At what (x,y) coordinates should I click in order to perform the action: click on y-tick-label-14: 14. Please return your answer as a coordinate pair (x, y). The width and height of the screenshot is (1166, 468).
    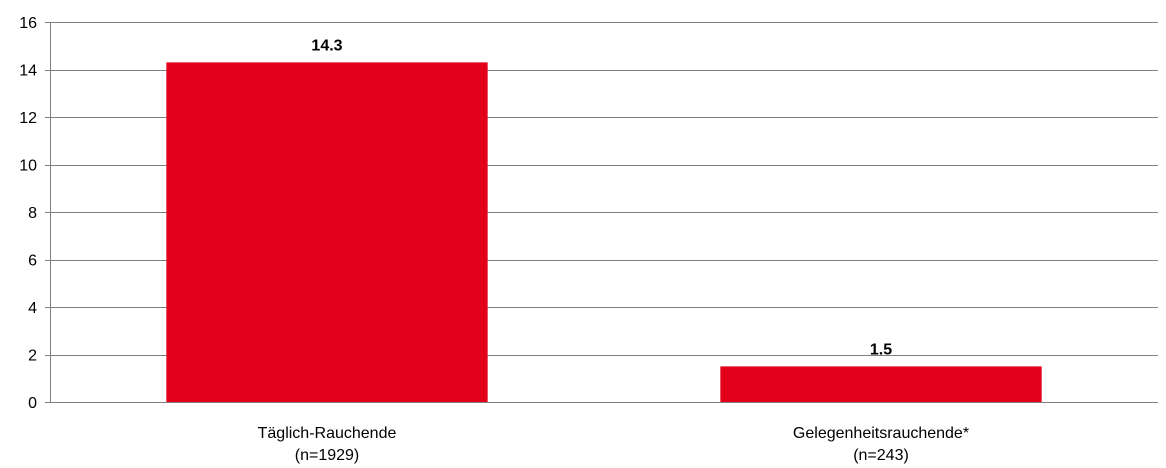
    Looking at the image, I should click on (28, 71).